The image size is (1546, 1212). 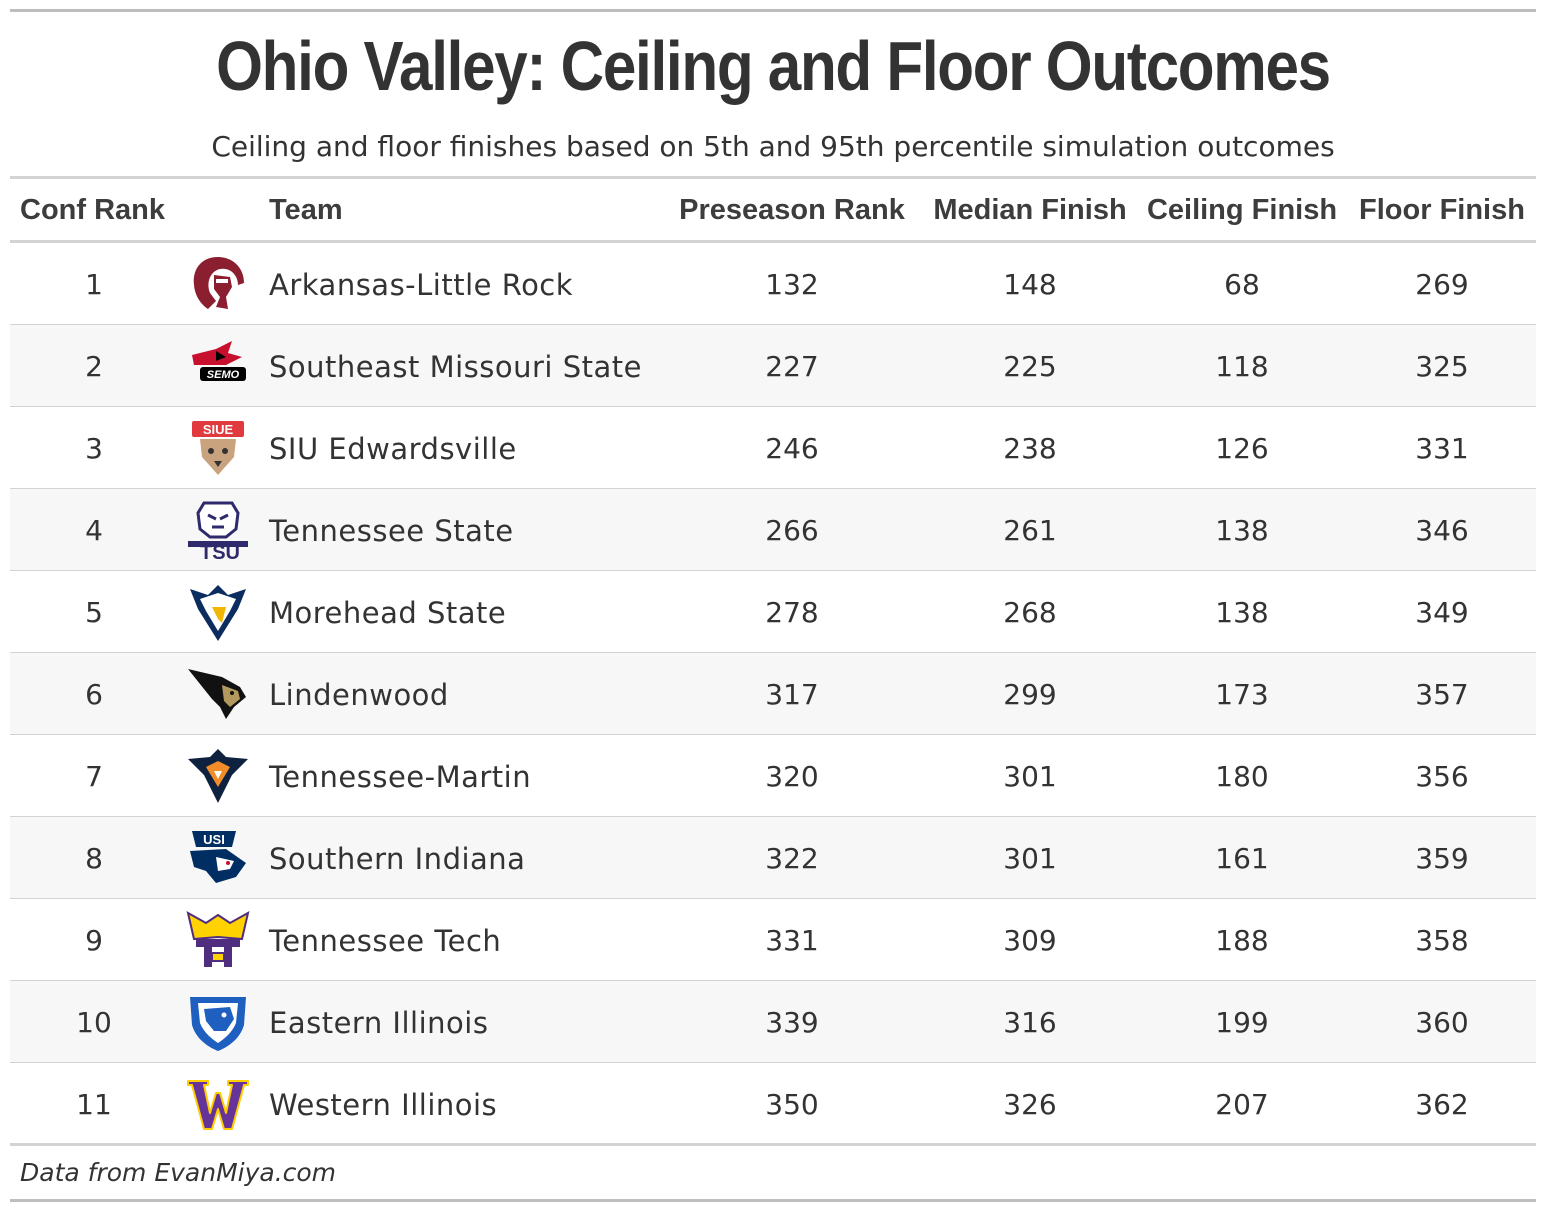 I want to click on median-finish-cell: 326, so click(x=1030, y=1104).